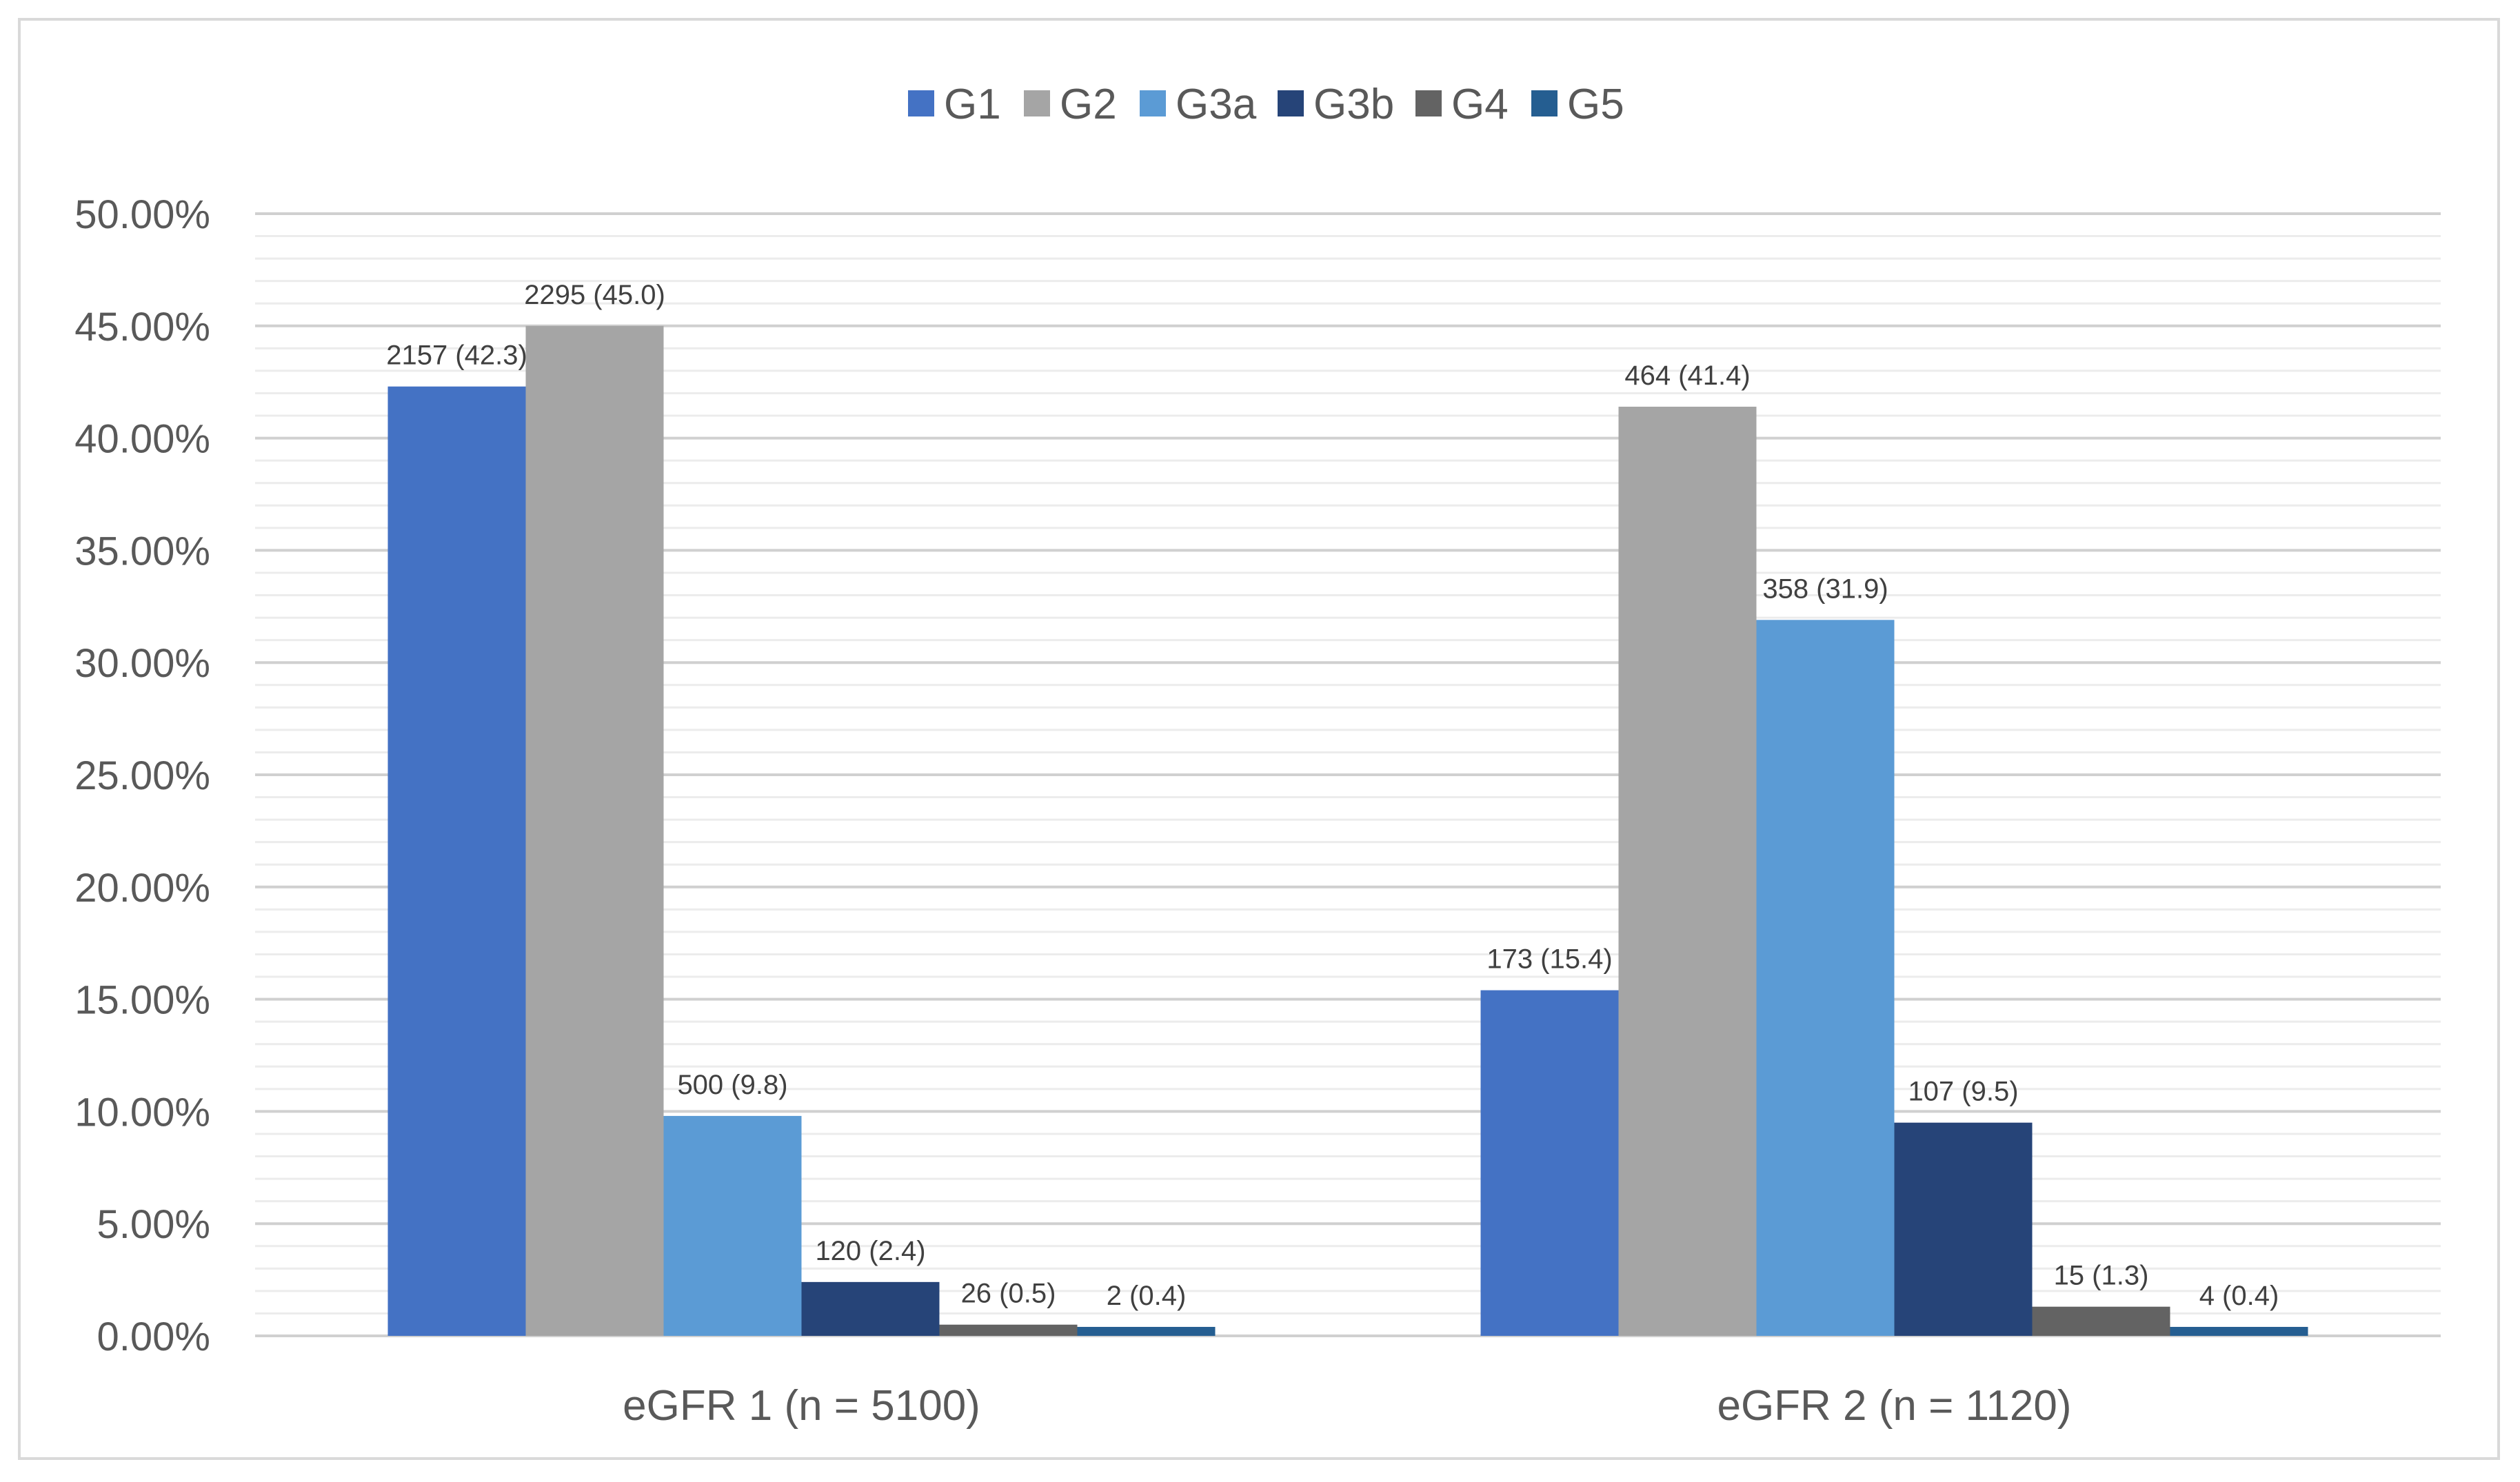 Image resolution: width=2520 pixels, height=1482 pixels. What do you see at coordinates (1347, 1406) in the screenshot?
I see `x-axis-category-labels: eGFR 1 (n = 5100) eGFR 2 (n = 1120)` at bounding box center [1347, 1406].